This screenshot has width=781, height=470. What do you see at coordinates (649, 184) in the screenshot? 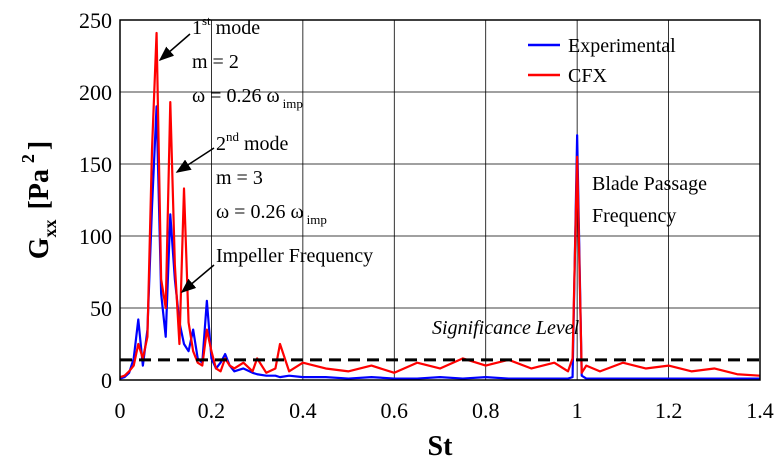
I see `annotation: Blade Passage` at bounding box center [649, 184].